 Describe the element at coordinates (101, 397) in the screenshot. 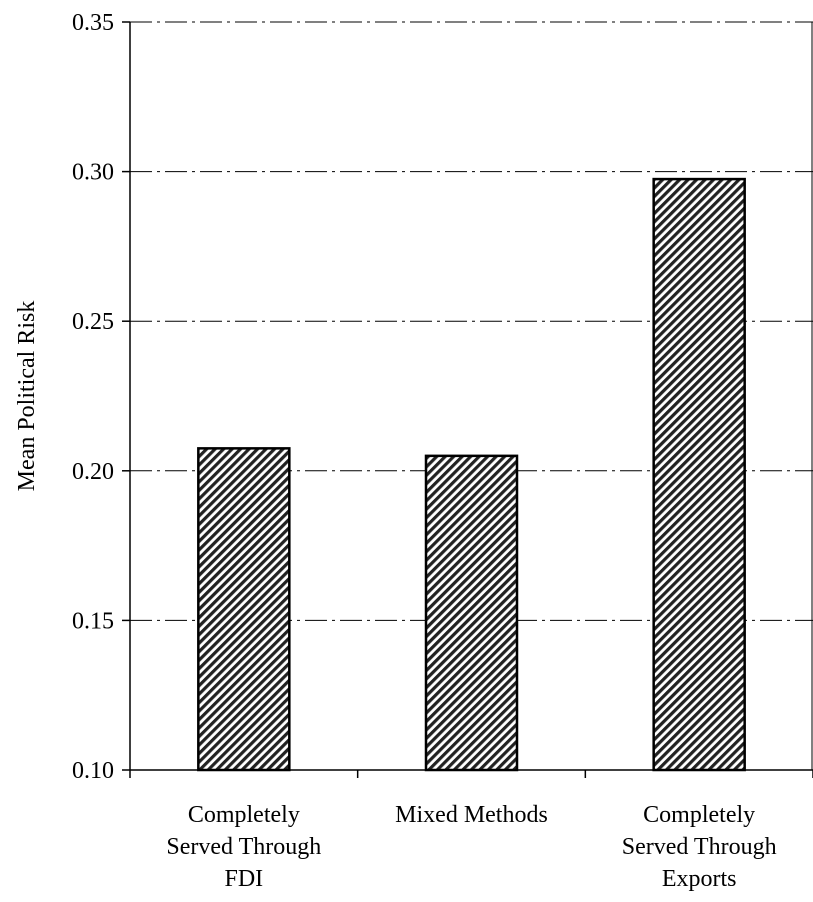

I see `y-ticks: 0.10 0.15 0.20 0.25 0.30 0.35` at that location.